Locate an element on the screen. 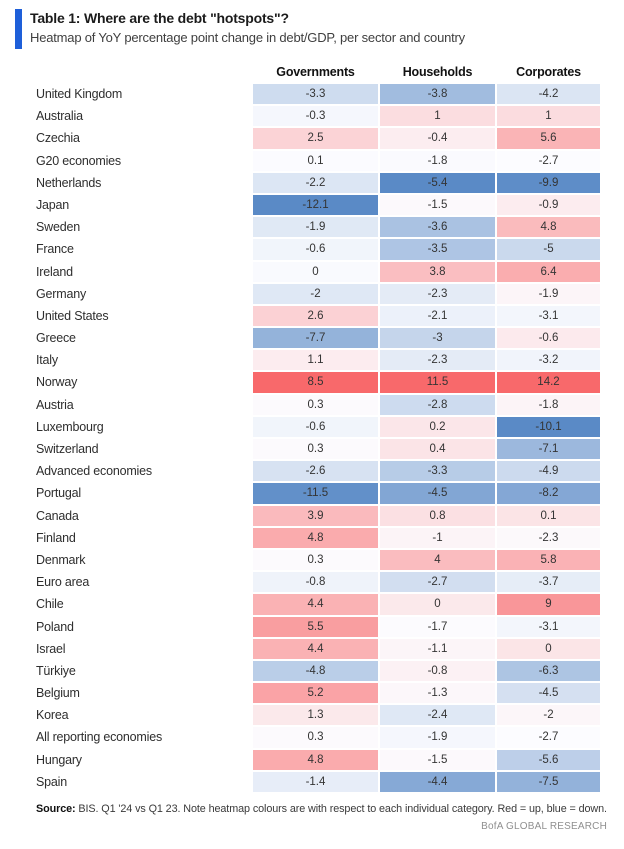 This screenshot has width=624, height=849. country-label: Canada is located at coordinates (57, 515).